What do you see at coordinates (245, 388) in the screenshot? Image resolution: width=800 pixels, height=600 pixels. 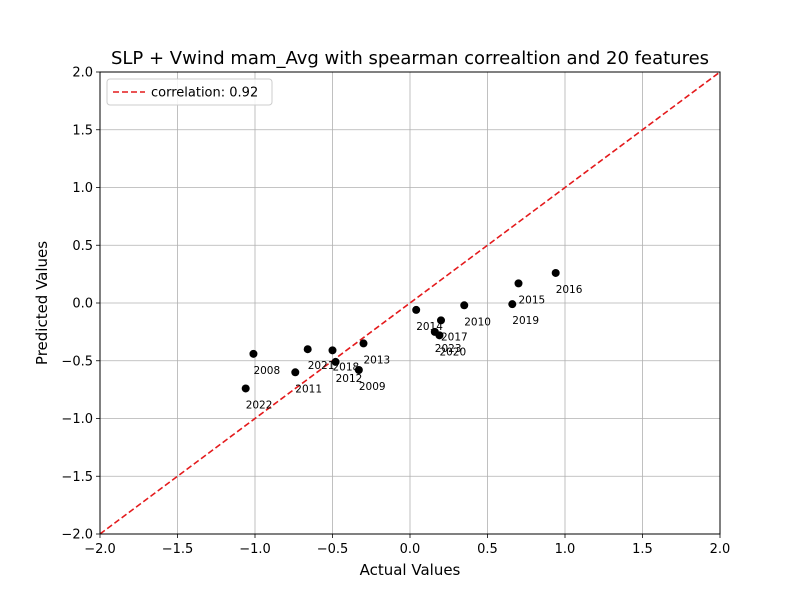 I see `data-point-2022` at bounding box center [245, 388].